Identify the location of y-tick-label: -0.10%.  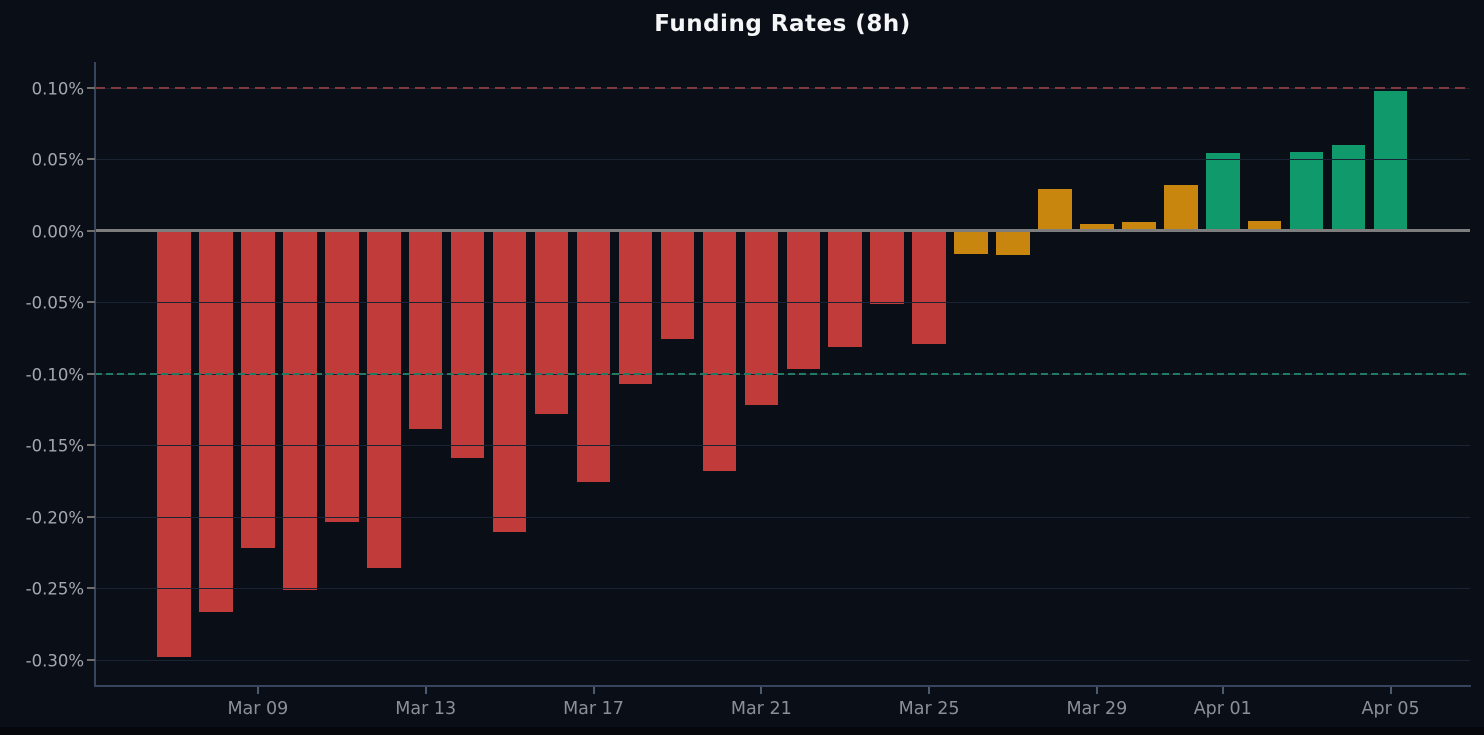
(54, 375).